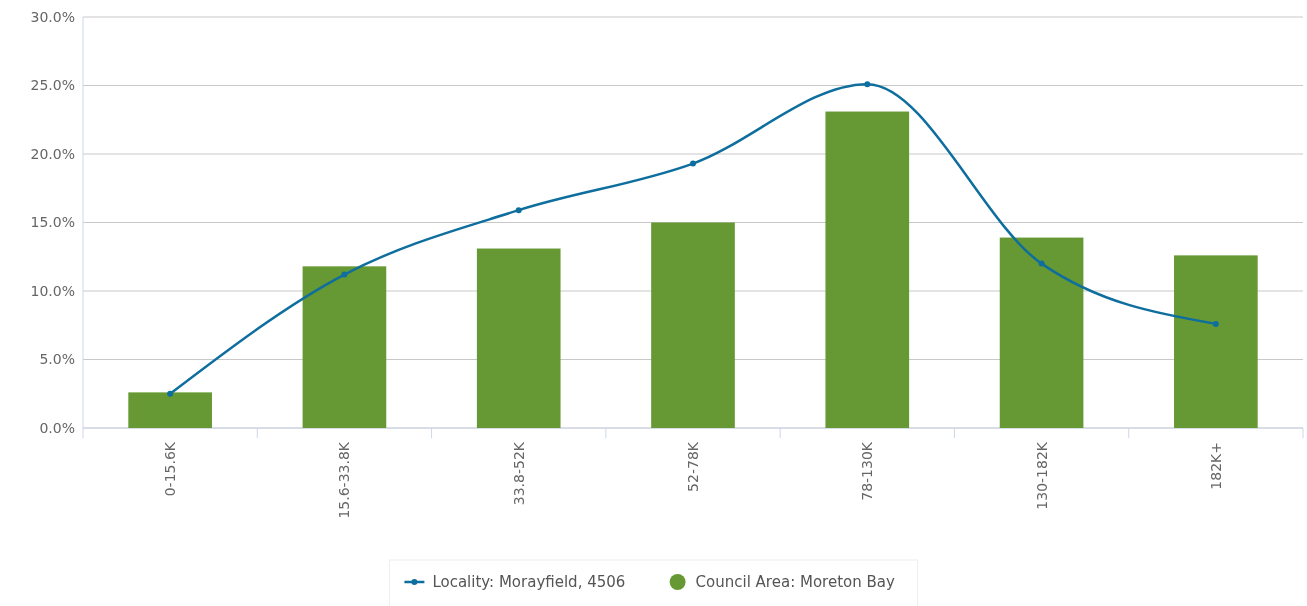 The width and height of the screenshot is (1307, 606). What do you see at coordinates (57, 359) in the screenshot?
I see `y-tick-label: 5.0%` at bounding box center [57, 359].